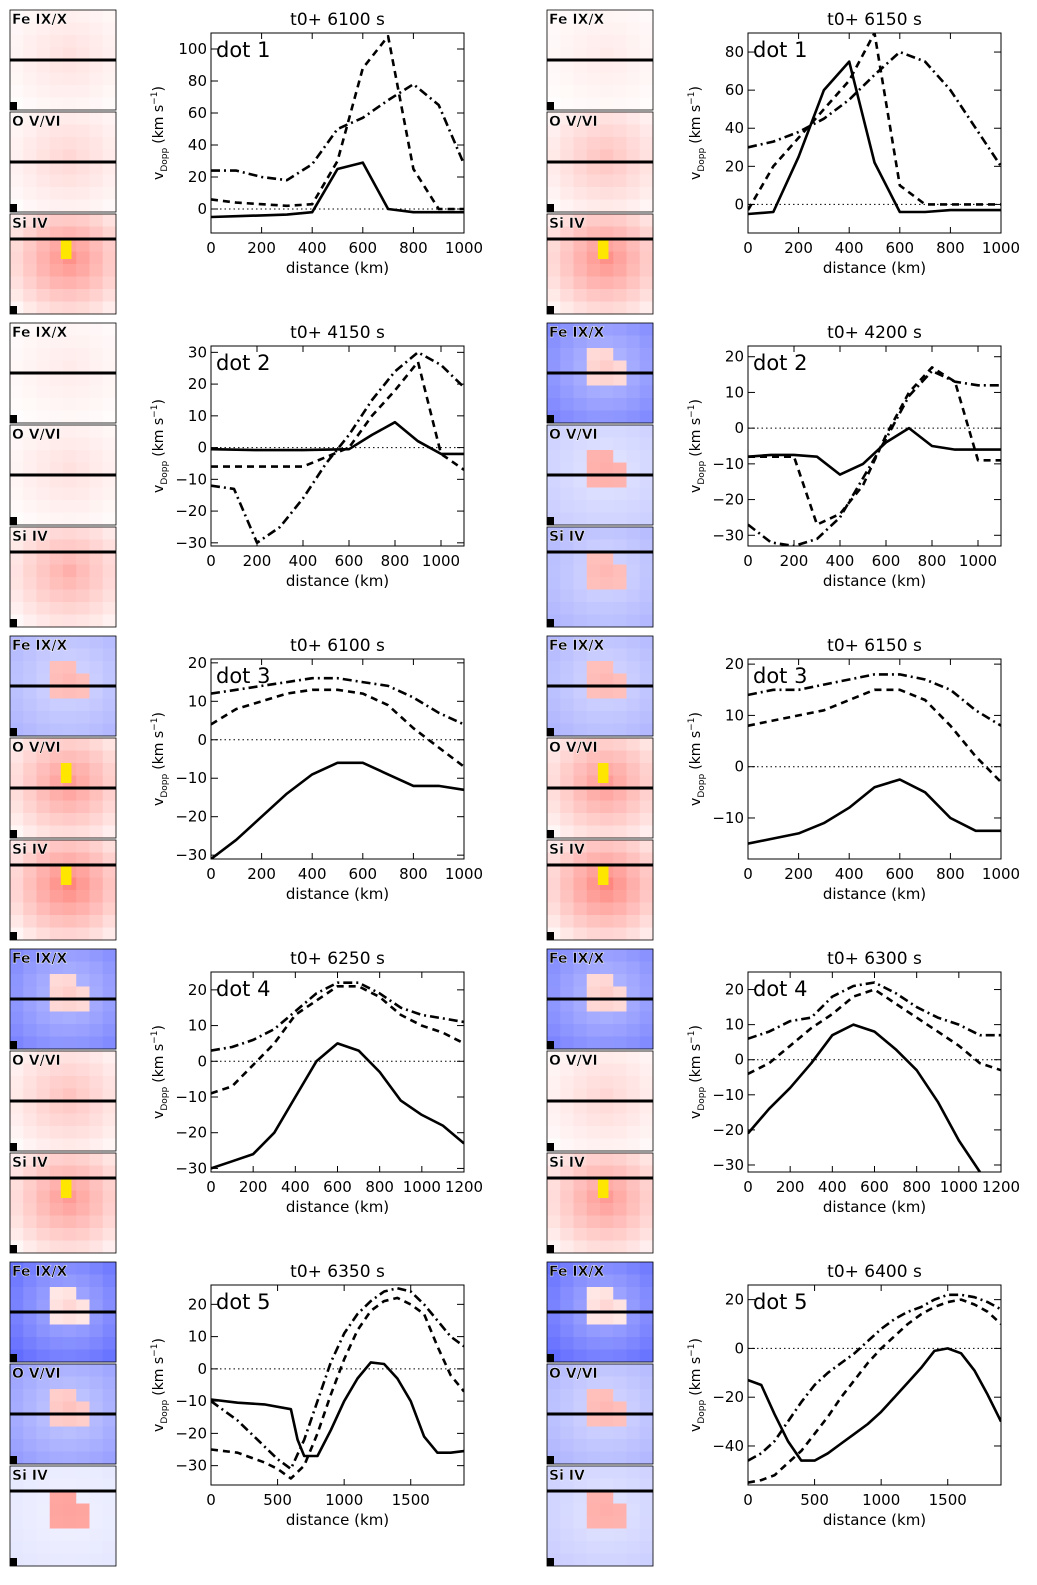  What do you see at coordinates (692, 1037) in the screenshot?
I see `y-axis-label-exp: −1` at bounding box center [692, 1037].